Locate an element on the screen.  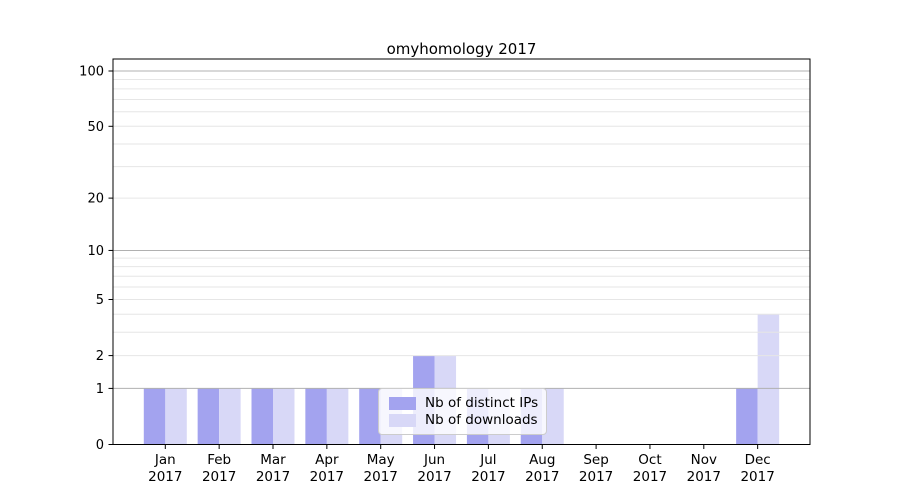
x-tick-label-month: Jul is located at coordinates (487, 460).